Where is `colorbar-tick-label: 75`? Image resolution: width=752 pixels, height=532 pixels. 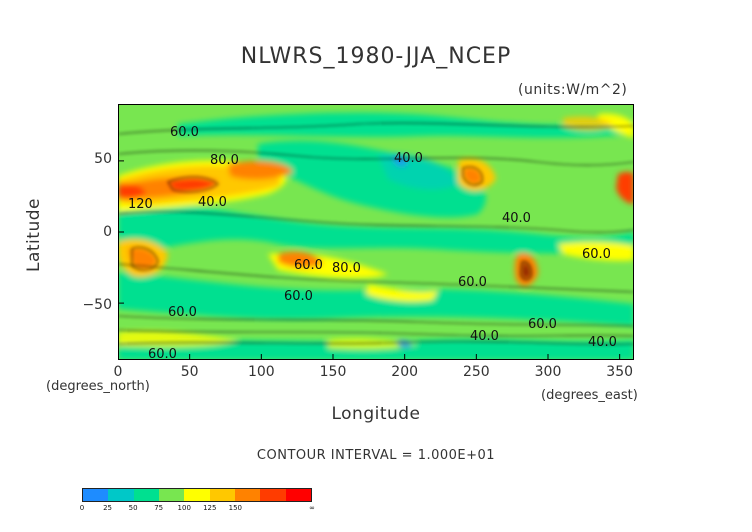 colorbar-tick-label: 75 is located at coordinates (159, 508).